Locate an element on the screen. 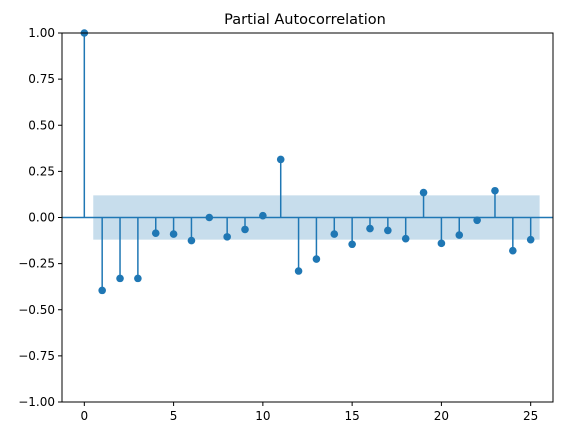 The height and width of the screenshot is (434, 566). y-axis-ticks: −1.00 −0.75 −0.50 −0.25 0.00 0.25 0.50 0.75 1.00 is located at coordinates (40, 217).